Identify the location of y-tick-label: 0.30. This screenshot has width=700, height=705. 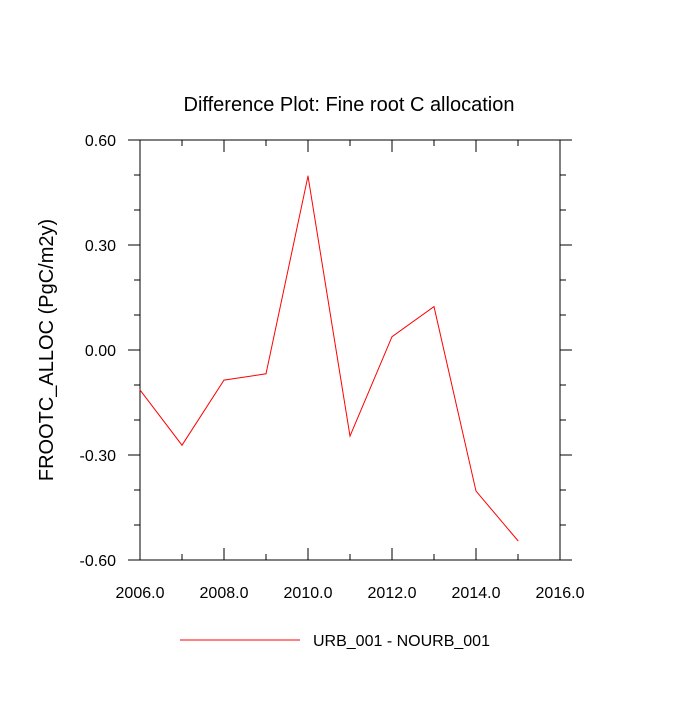
(100, 246).